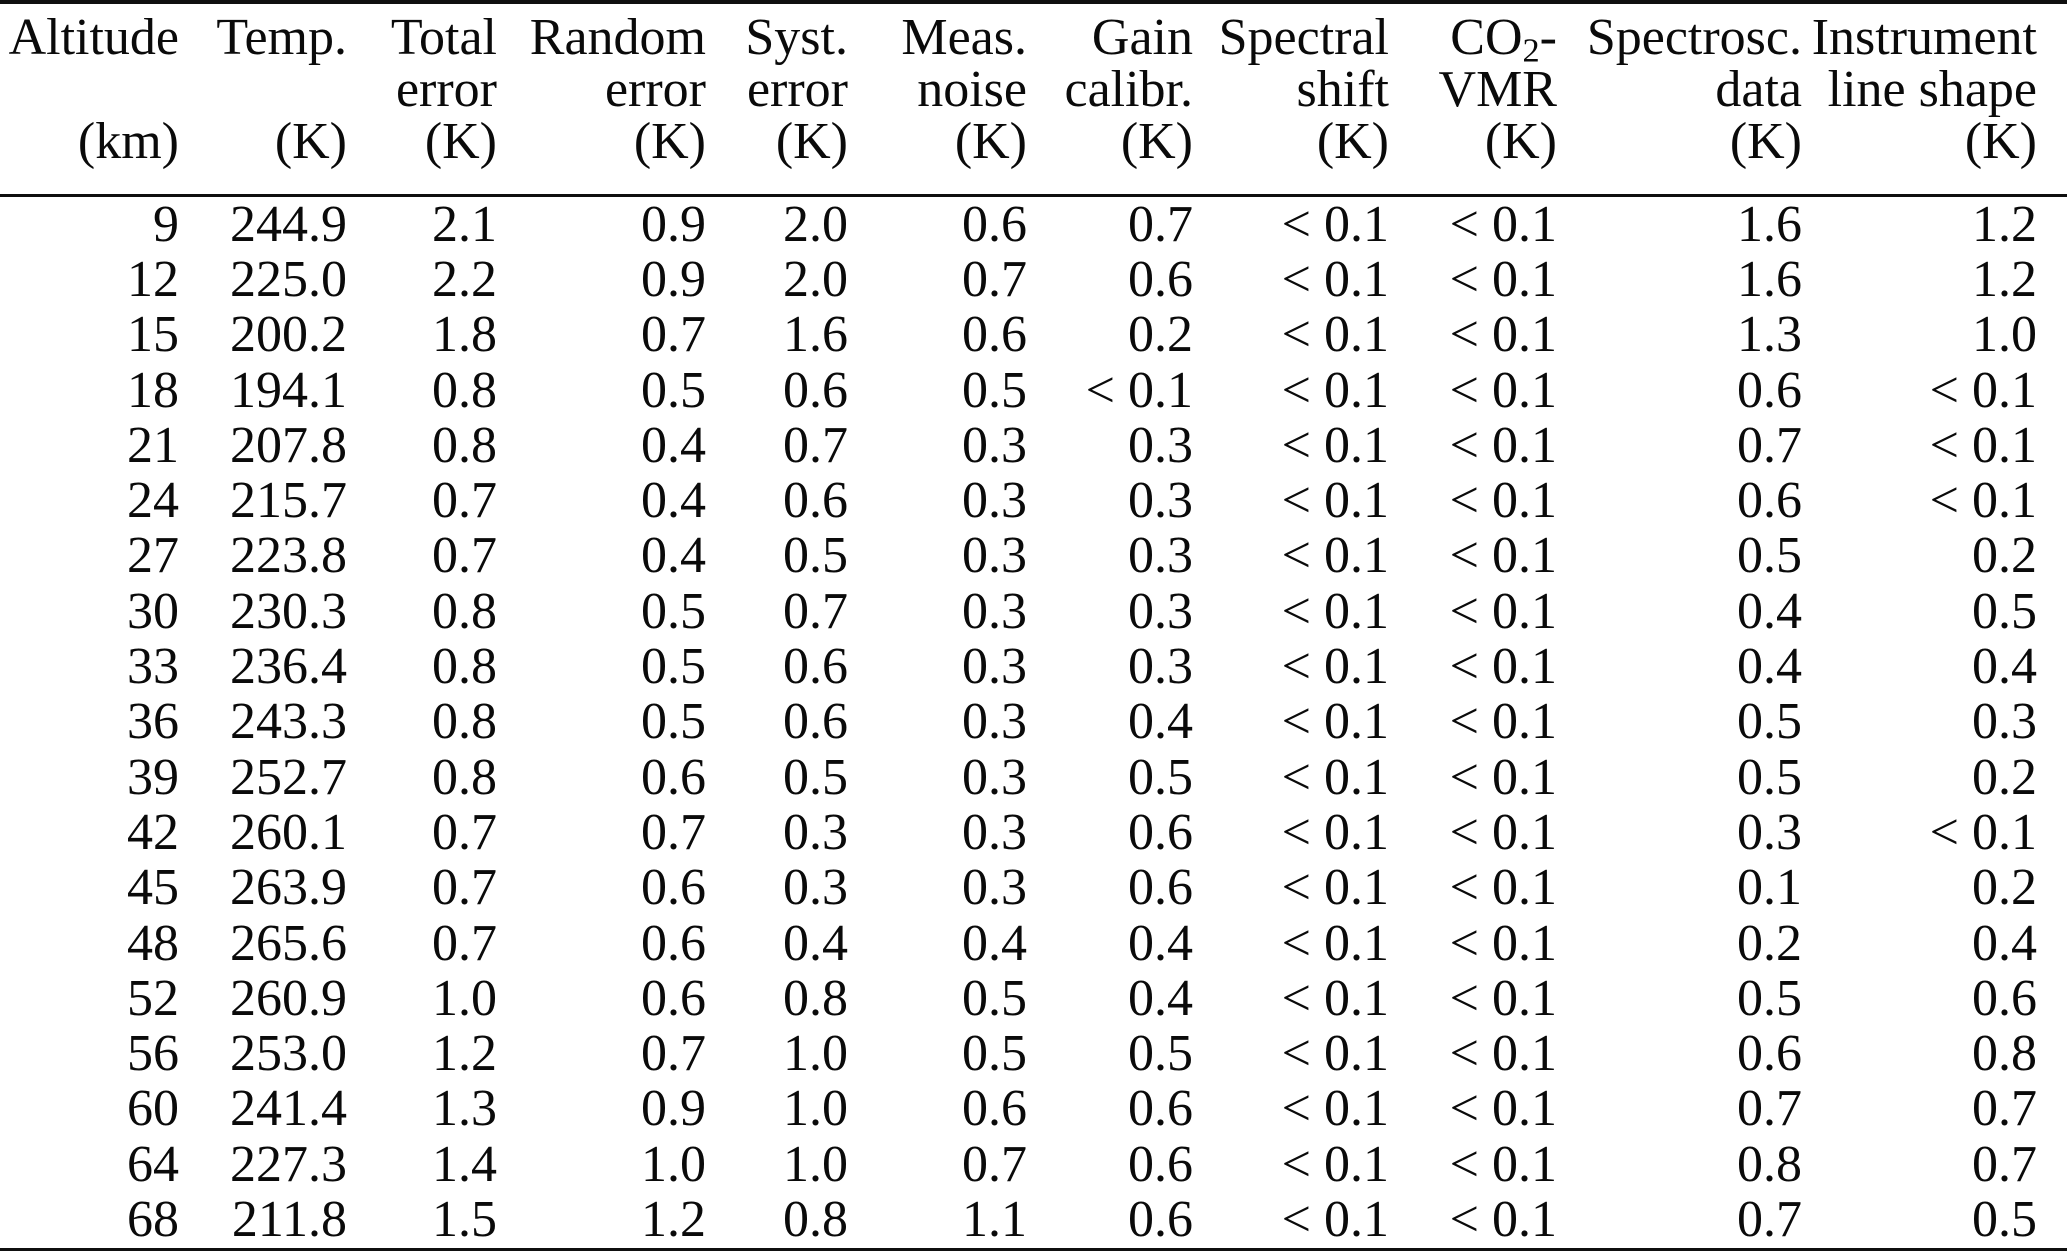  Describe the element at coordinates (153, 335) in the screenshot. I see `cell-altitude: 15` at that location.